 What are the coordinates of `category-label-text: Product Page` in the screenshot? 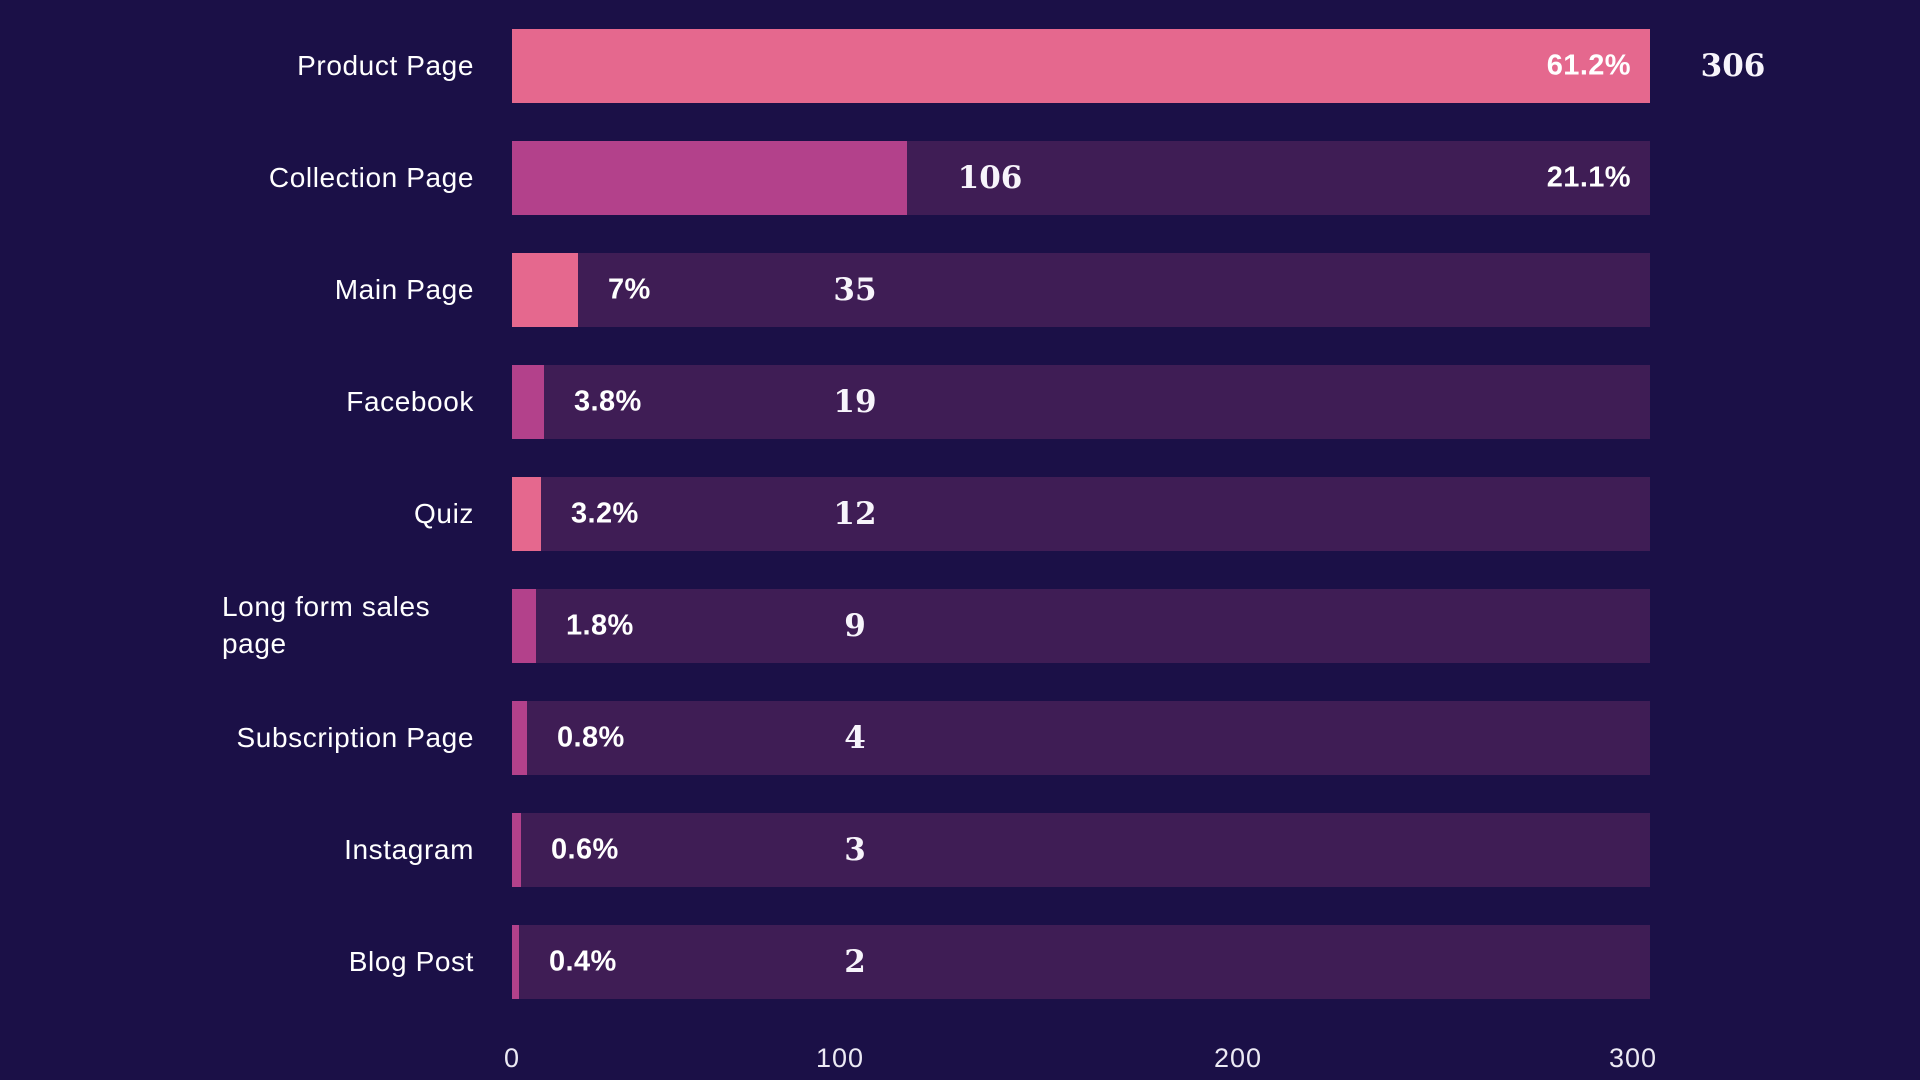 It's located at (385, 65).